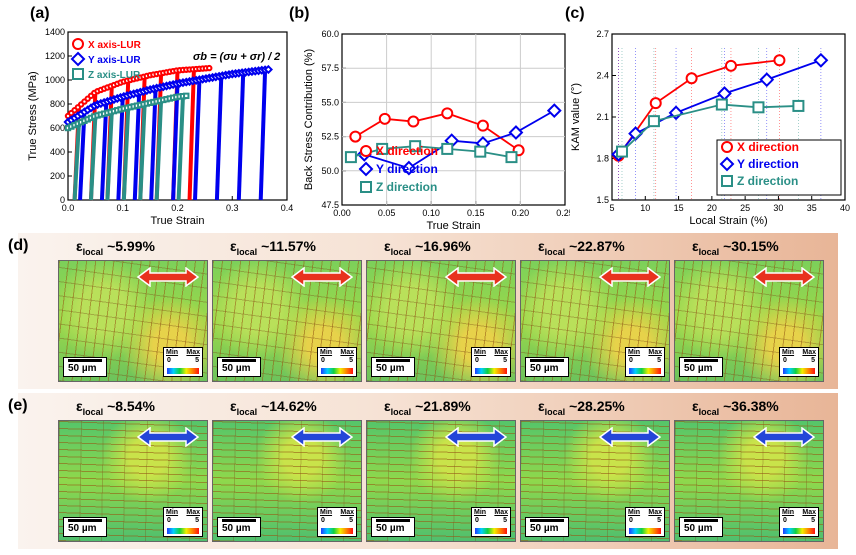 The width and height of the screenshot is (856, 555). I want to click on x-tick-label: 0.1, so click(122, 208).